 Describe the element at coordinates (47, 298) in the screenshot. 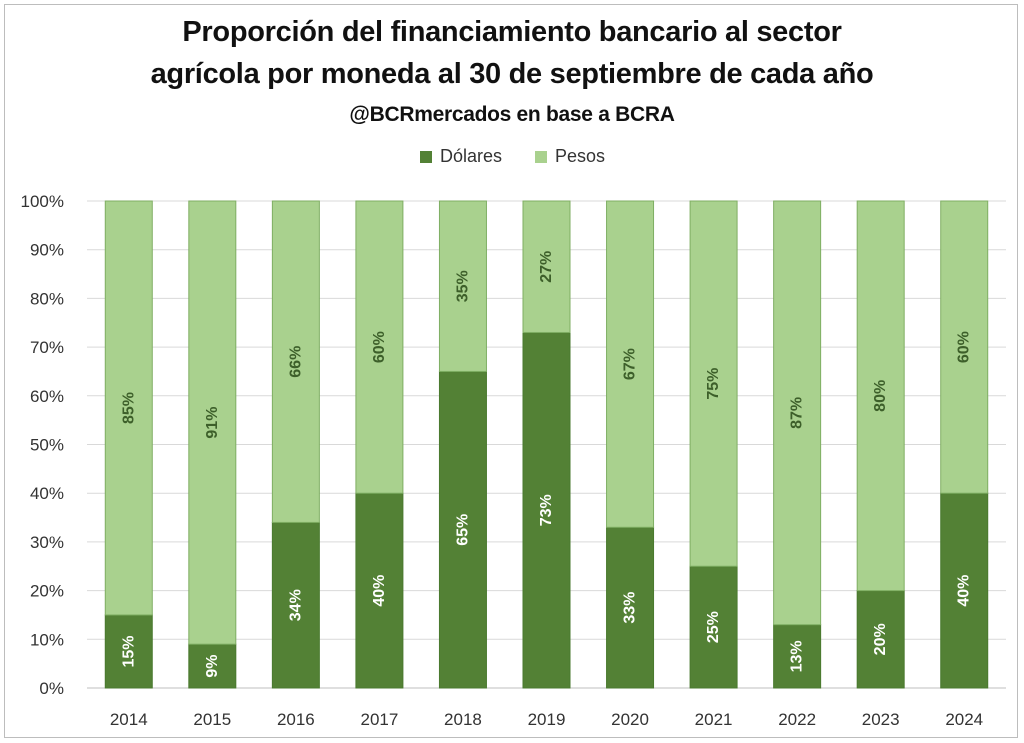

I see `y-tick-label: 80%` at that location.